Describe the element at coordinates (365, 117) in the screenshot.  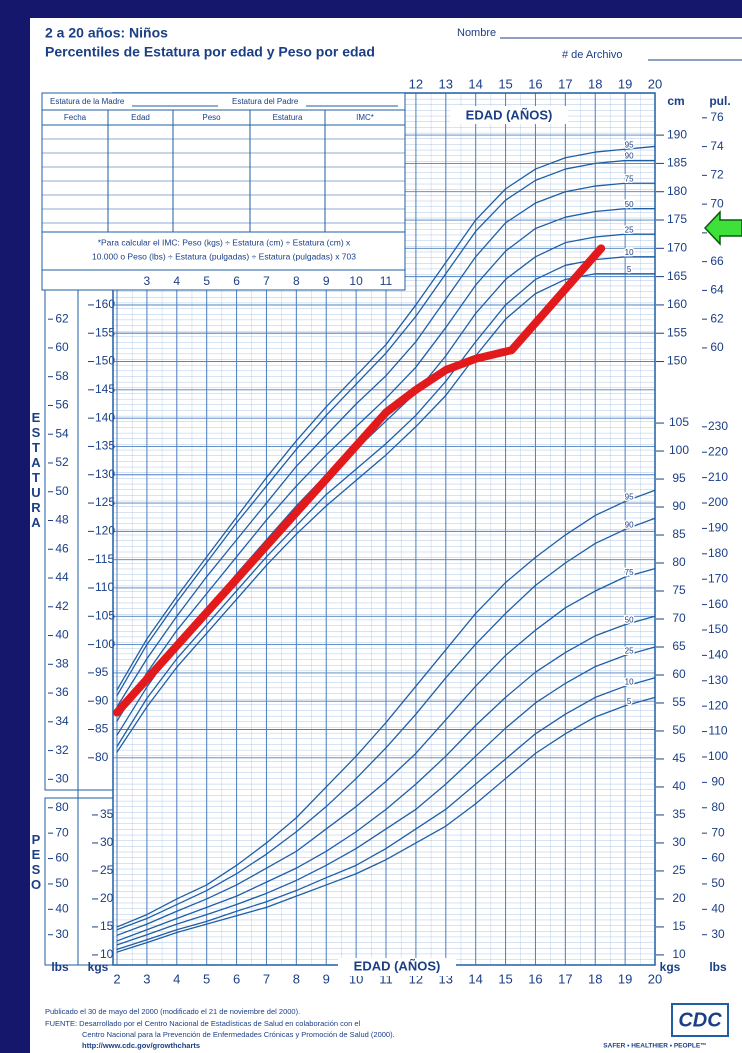
I see `column-header: IMC*` at that location.